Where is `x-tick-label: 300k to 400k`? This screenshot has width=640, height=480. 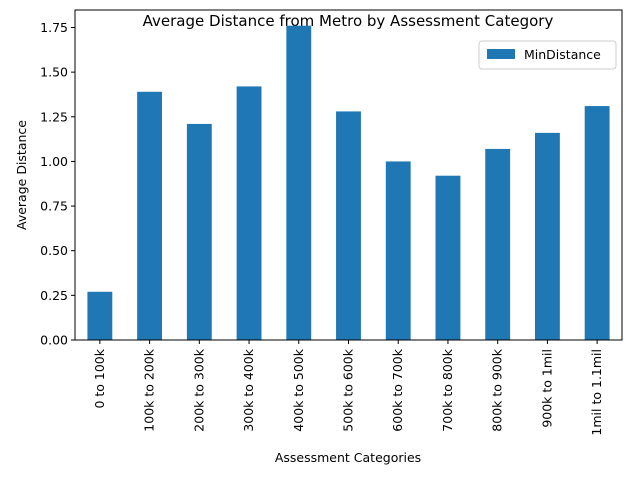
x-tick-label: 300k to 400k is located at coordinates (248, 389).